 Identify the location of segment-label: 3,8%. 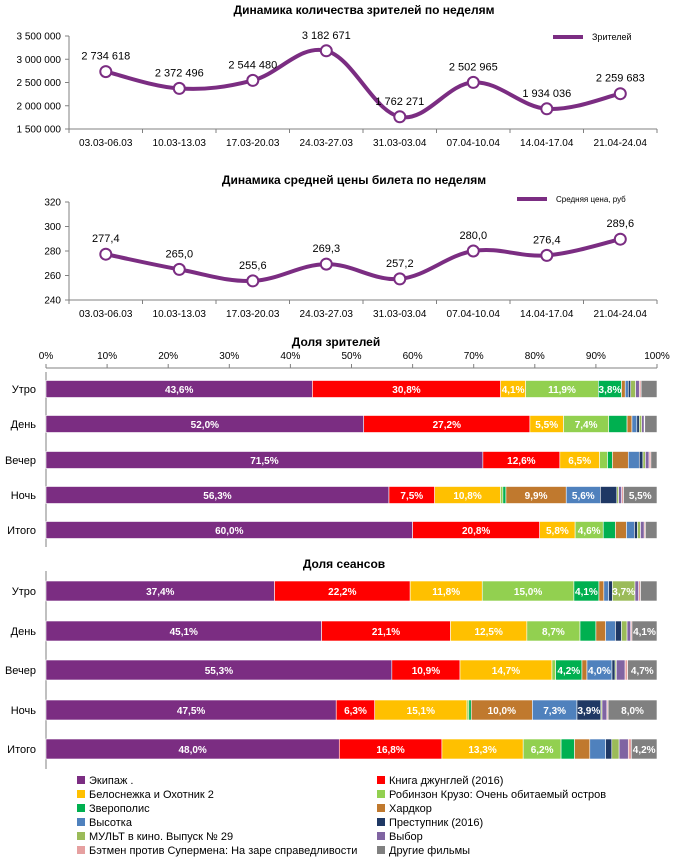
(610, 390).